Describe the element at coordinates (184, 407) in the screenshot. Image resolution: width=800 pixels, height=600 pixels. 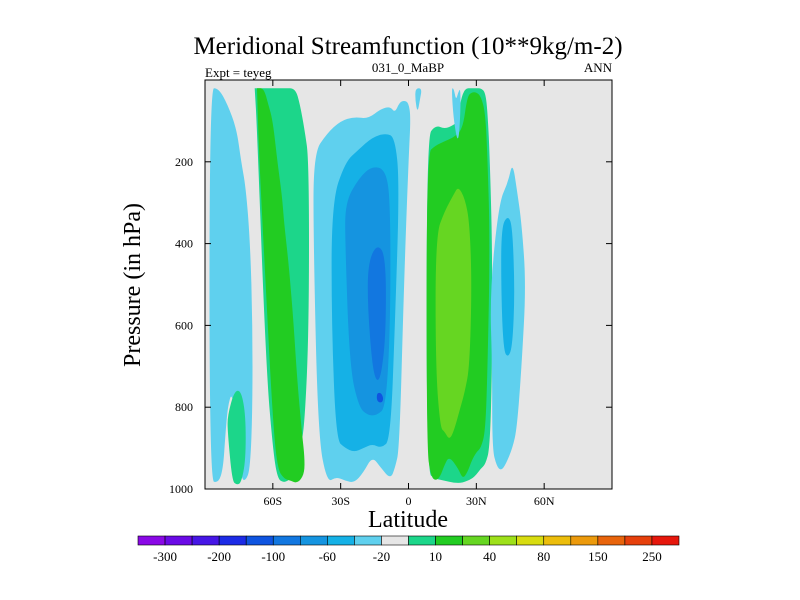
I see `y-tick-label: 800` at that location.